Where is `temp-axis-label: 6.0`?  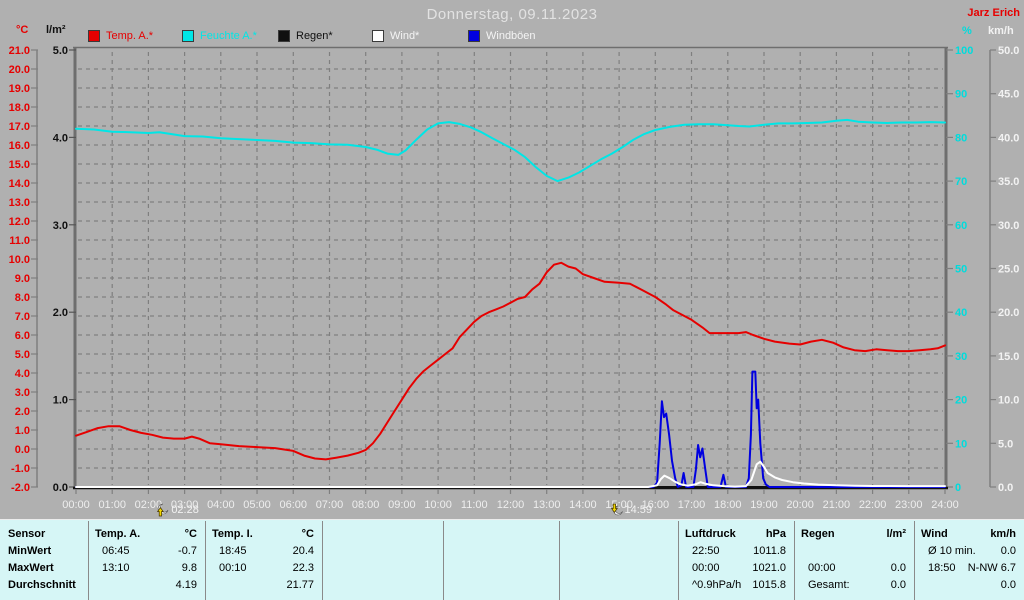
temp-axis-label: 6.0 is located at coordinates (22, 336).